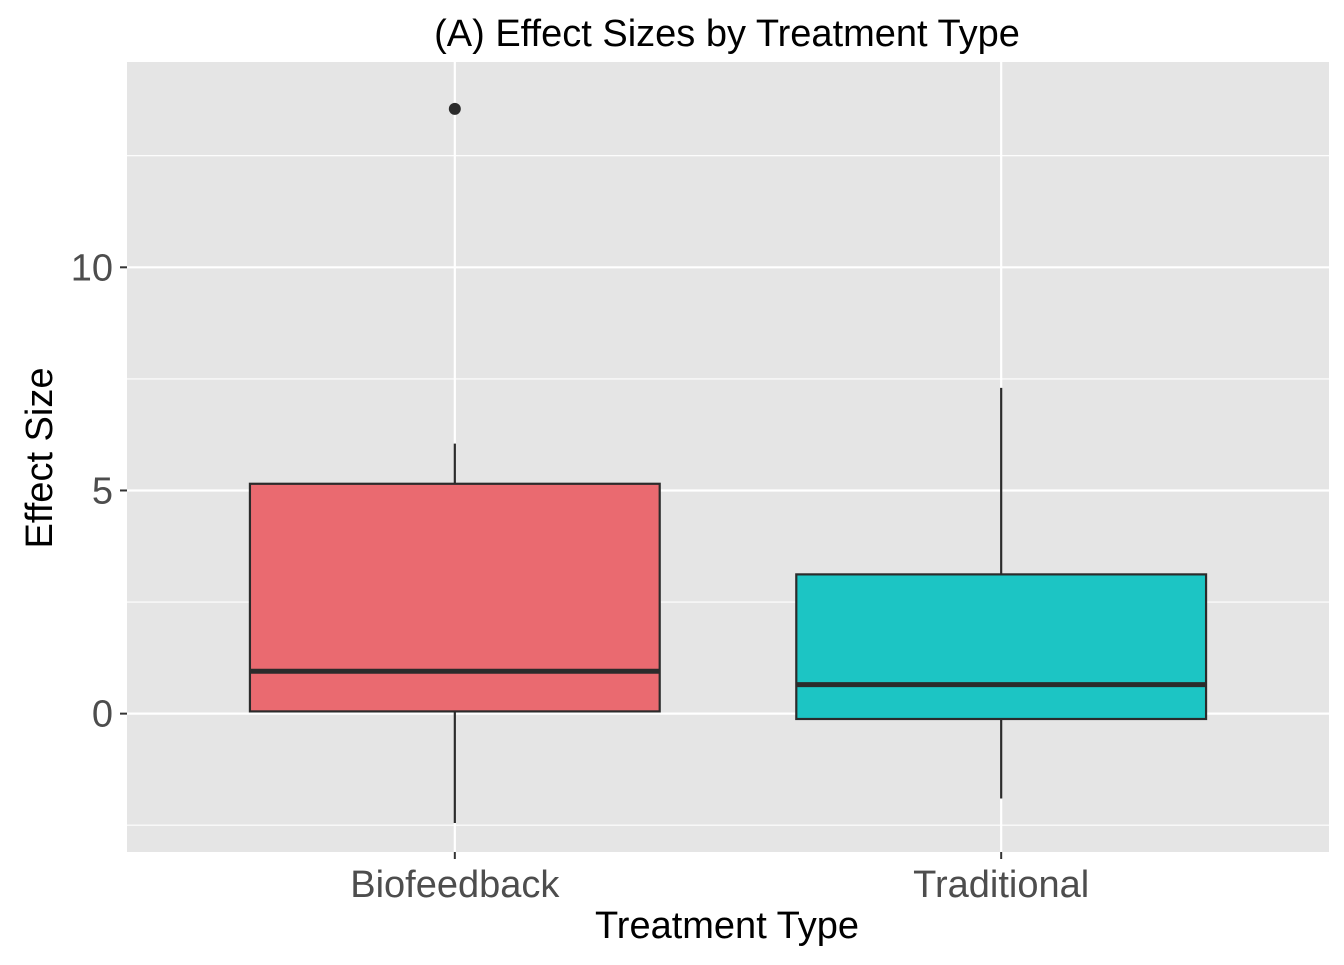  I want to click on y-axis: 0 5 10, so click(99, 491).